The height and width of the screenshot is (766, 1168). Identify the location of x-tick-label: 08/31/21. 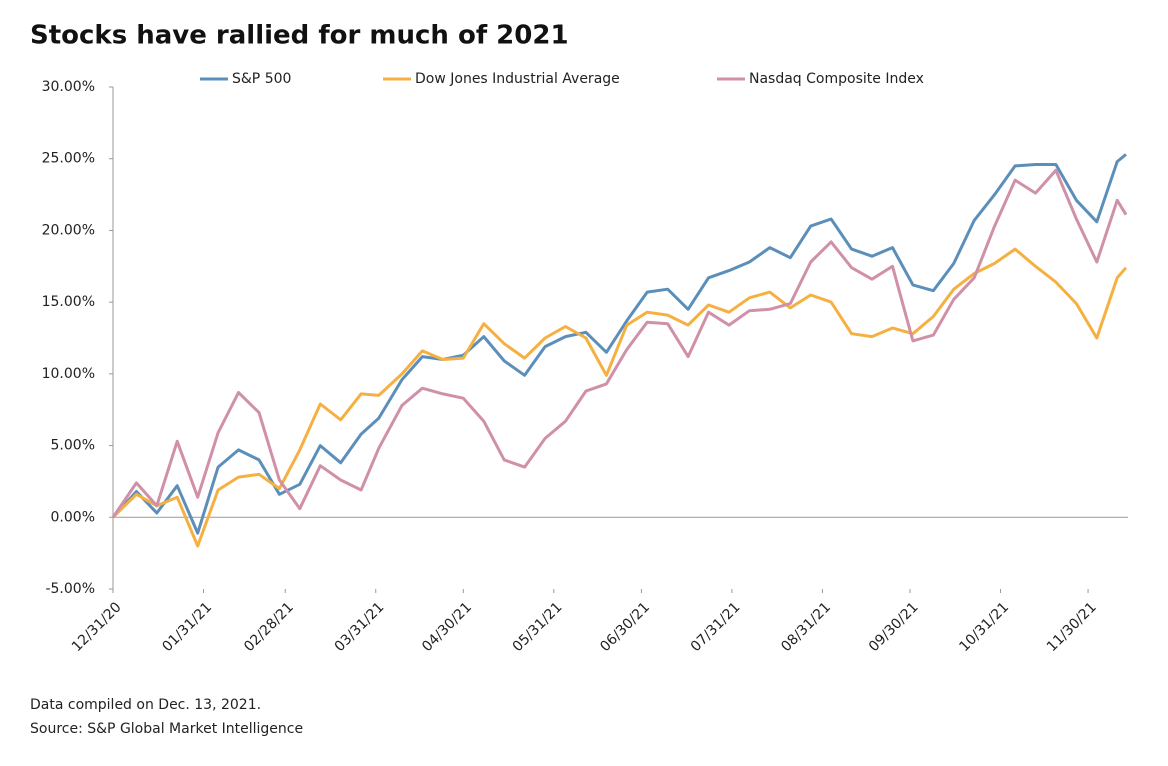
(806, 627).